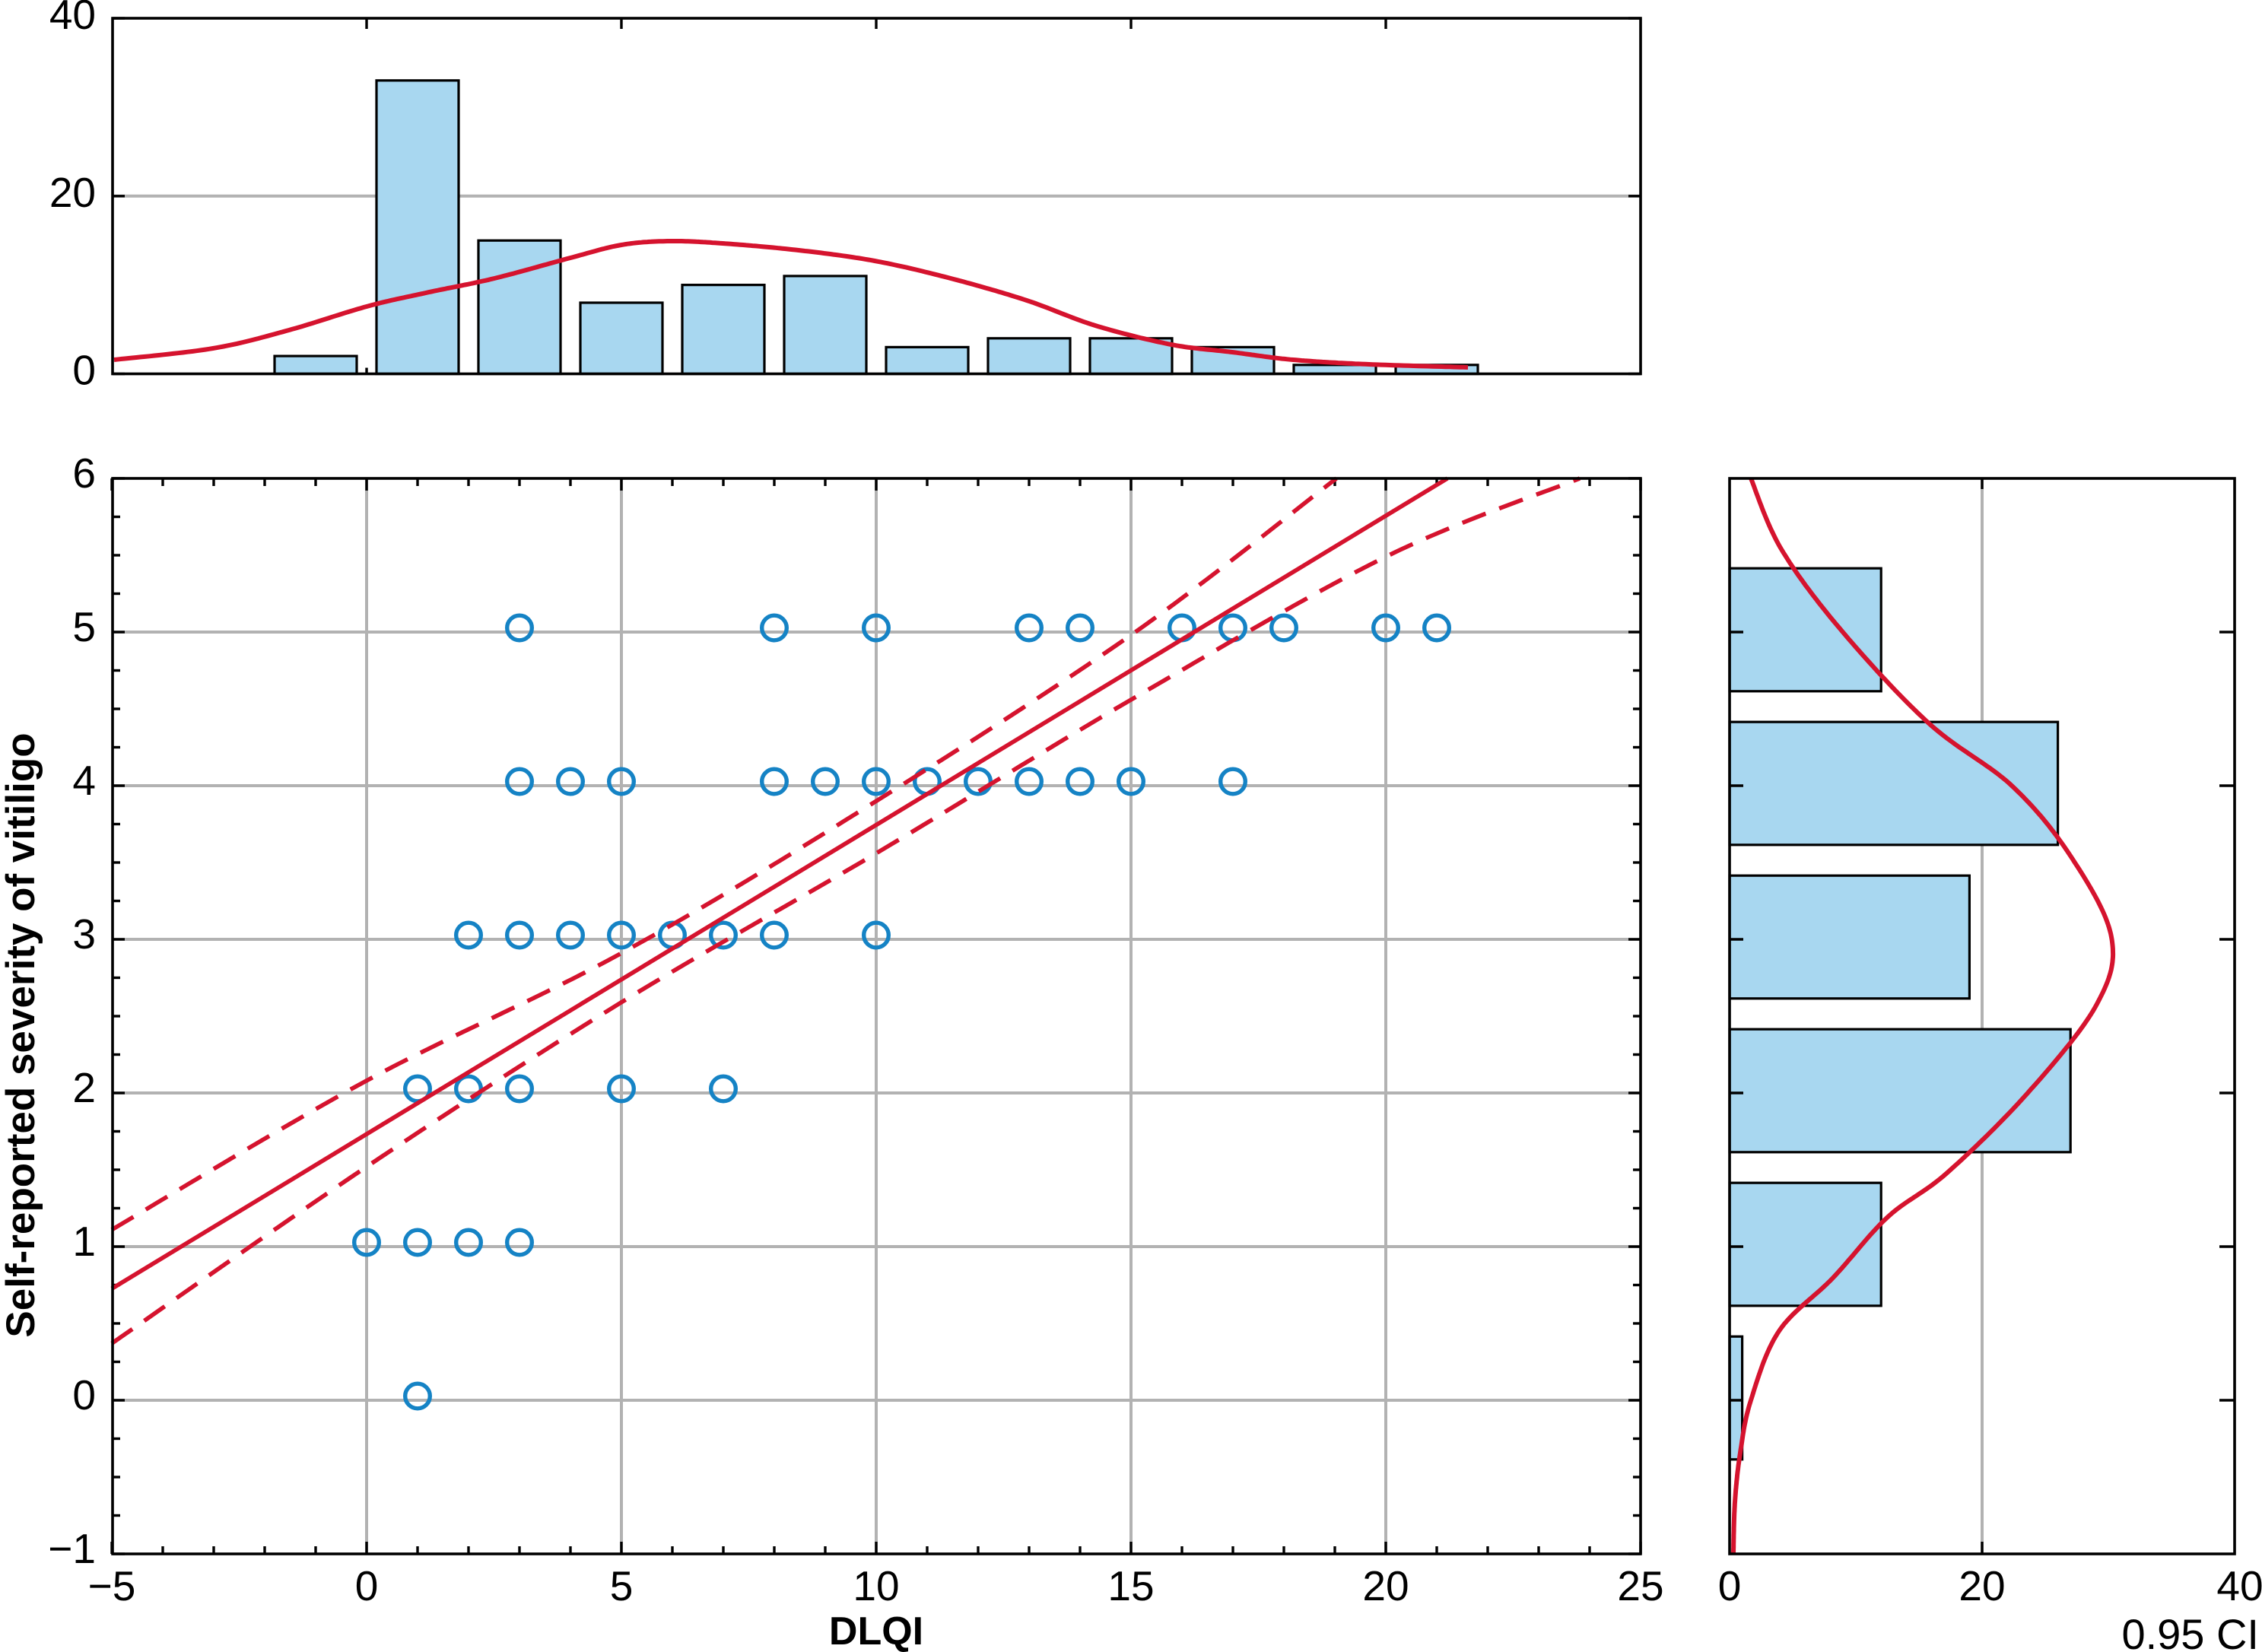 The width and height of the screenshot is (2262, 1652). I want to click on svg-text: 25, so click(1640, 1585).